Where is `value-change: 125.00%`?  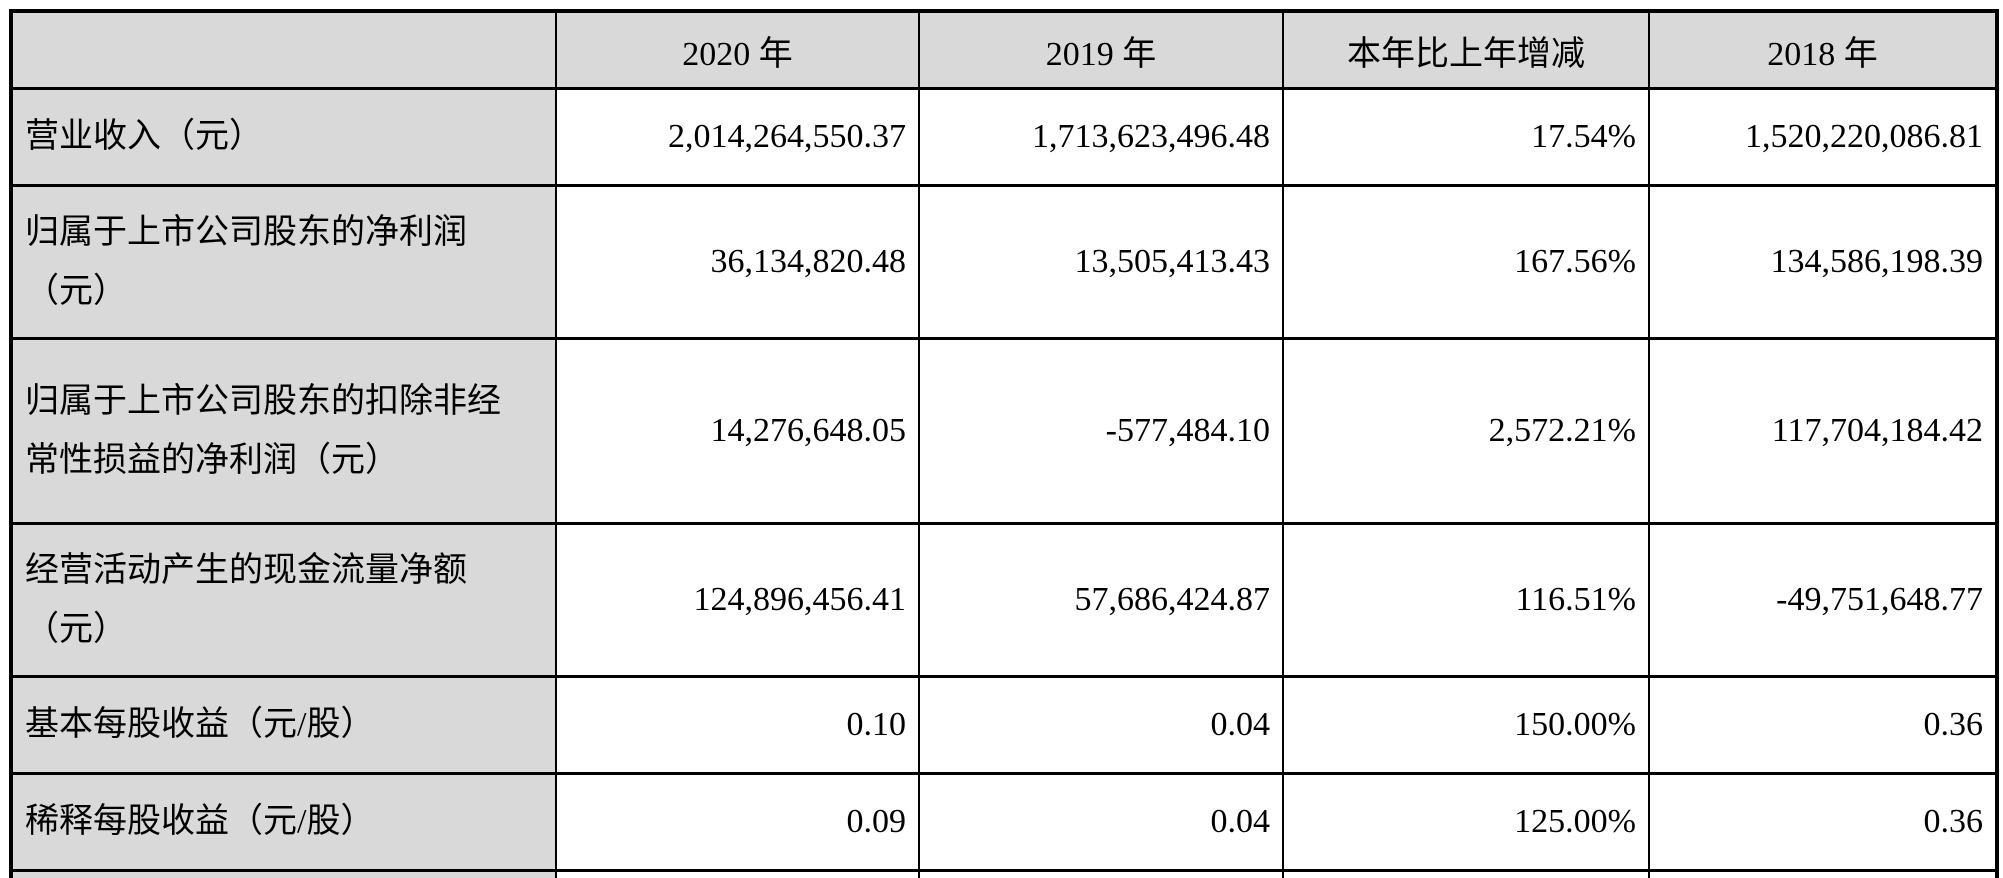 value-change: 125.00% is located at coordinates (1466, 822).